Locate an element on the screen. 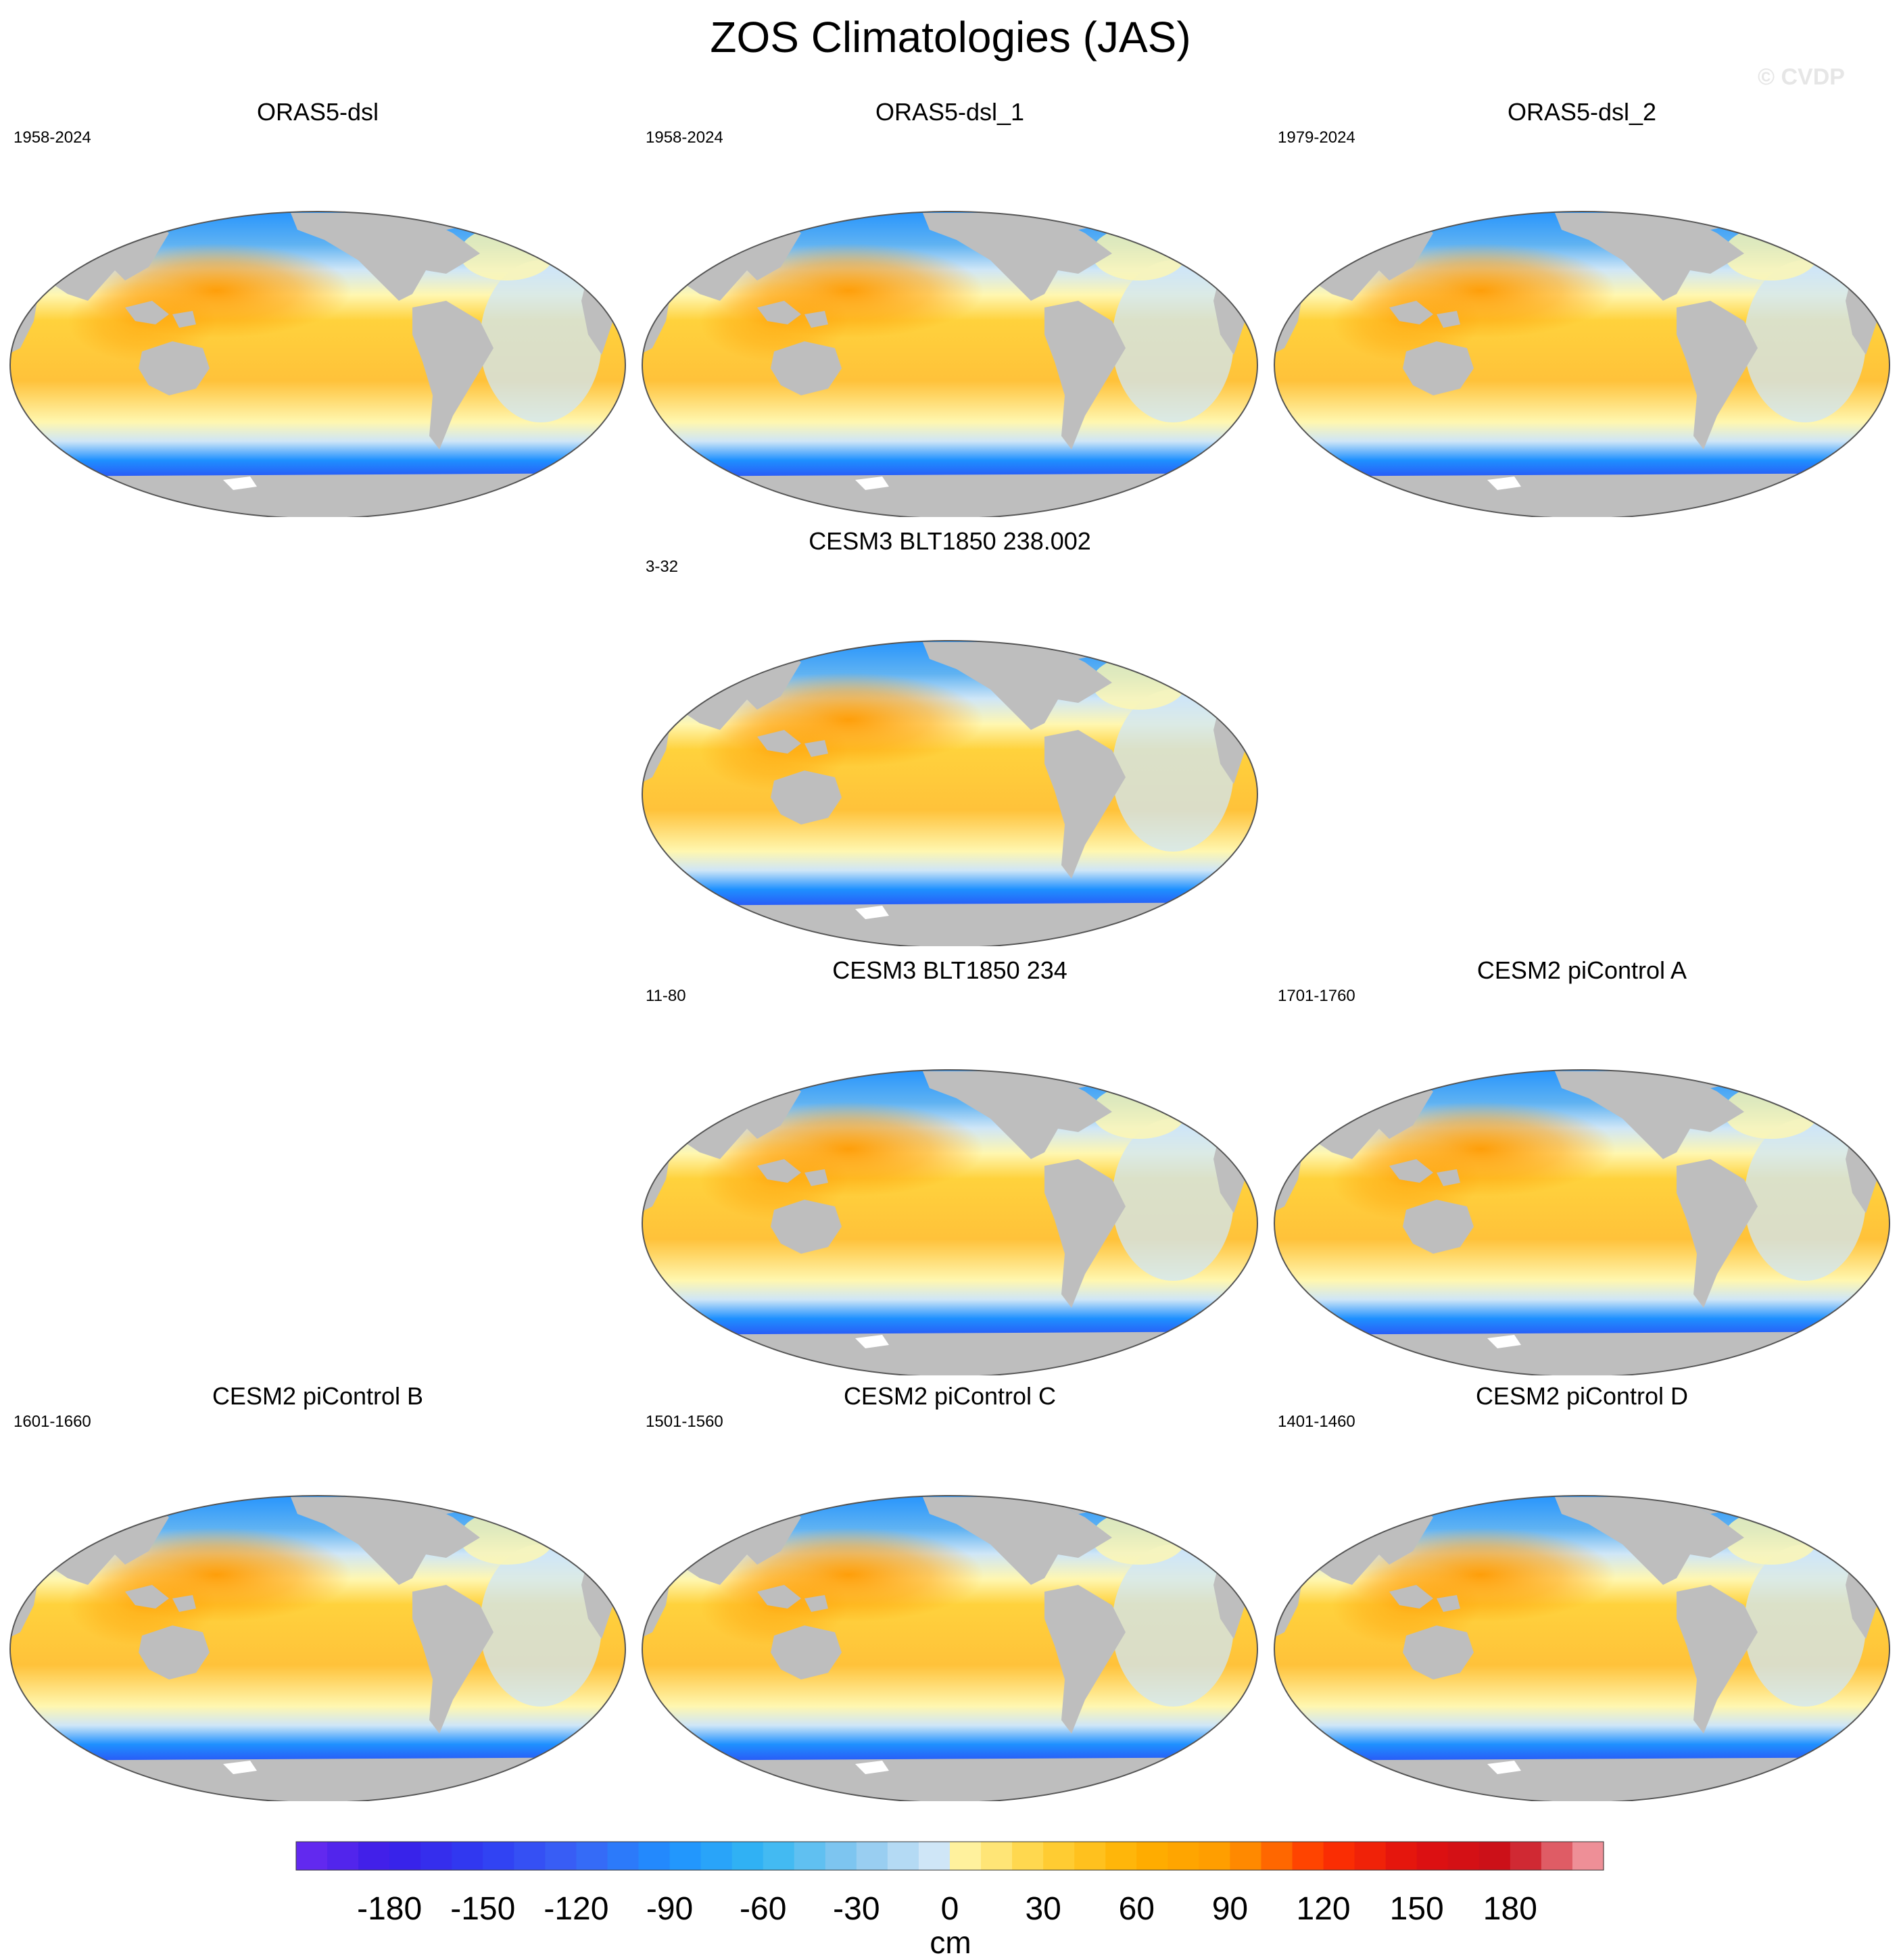 The width and height of the screenshot is (1901, 1960). panel-year-range: 1979-2024 is located at coordinates (1316, 137).